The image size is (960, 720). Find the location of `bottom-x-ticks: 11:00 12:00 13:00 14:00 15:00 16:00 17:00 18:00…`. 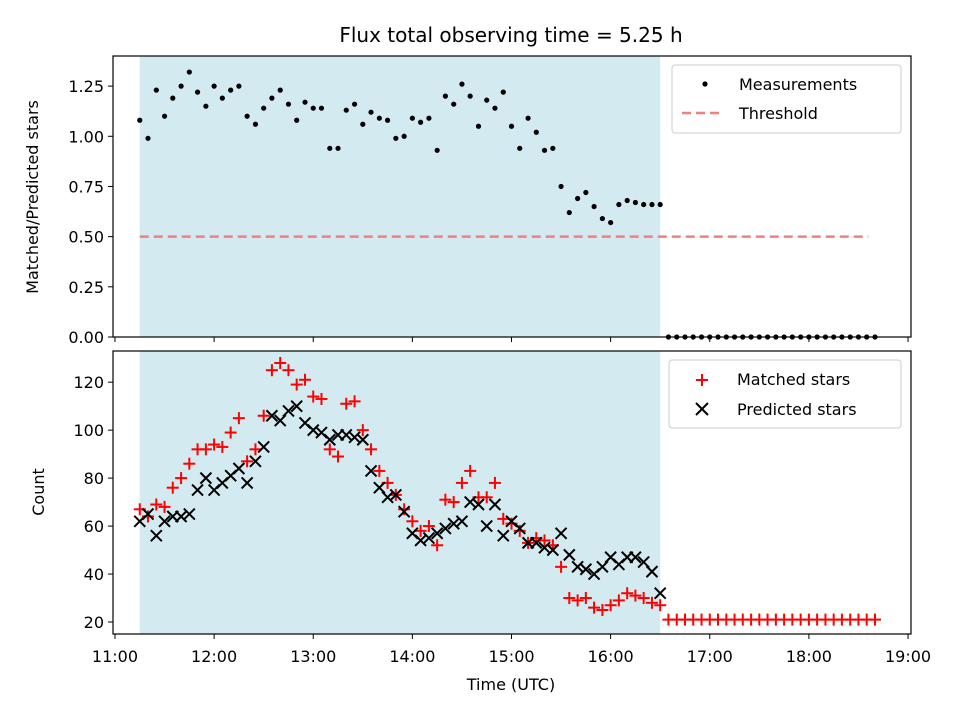

bottom-x-ticks: 11:00 12:00 13:00 14:00 15:00 16:00 17:00 18:00… is located at coordinates (511, 650).